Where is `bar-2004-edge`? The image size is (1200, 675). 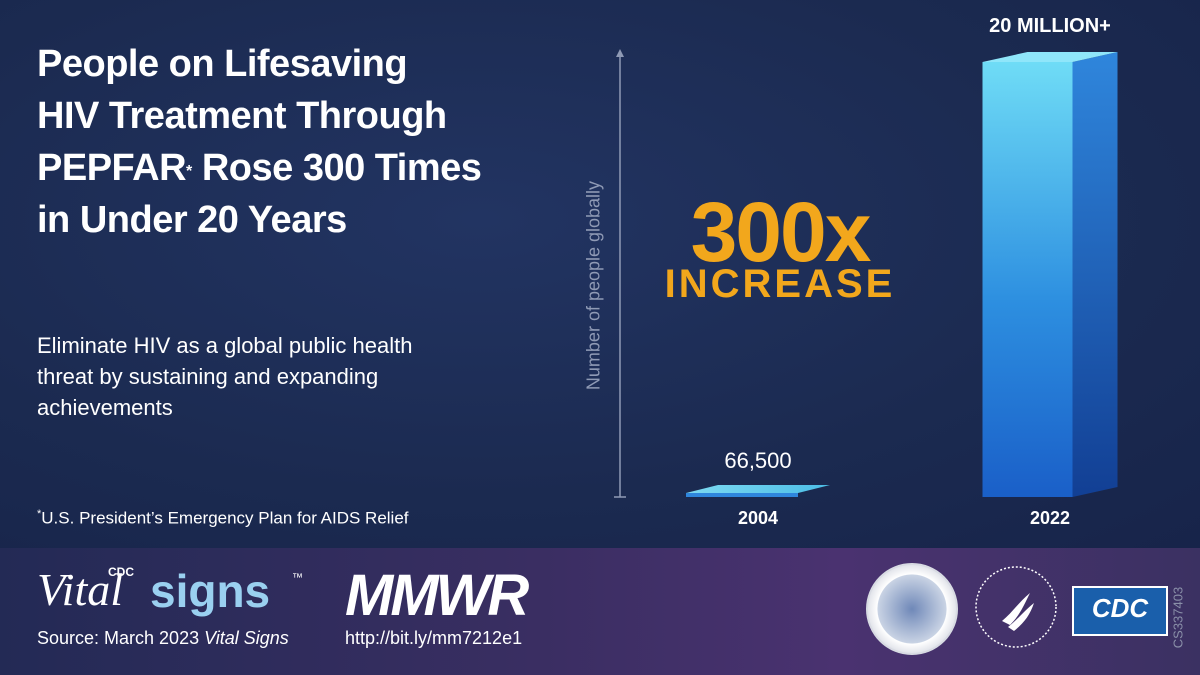 bar-2004-edge is located at coordinates (742, 495).